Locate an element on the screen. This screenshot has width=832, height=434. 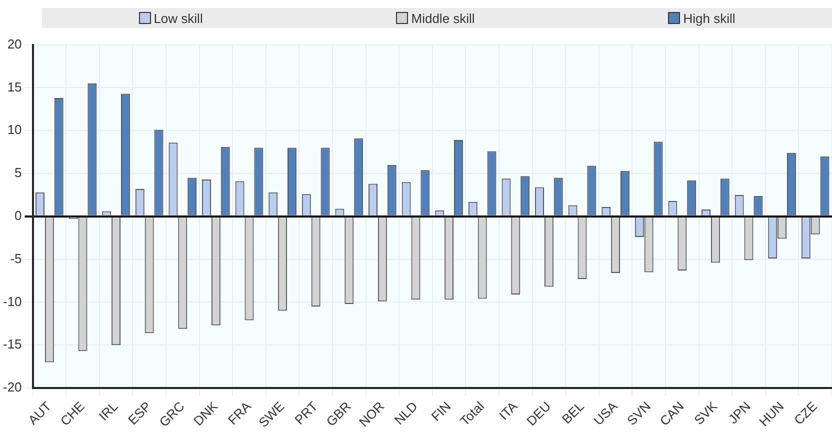
x-tick-label: ITA is located at coordinates (508, 410).